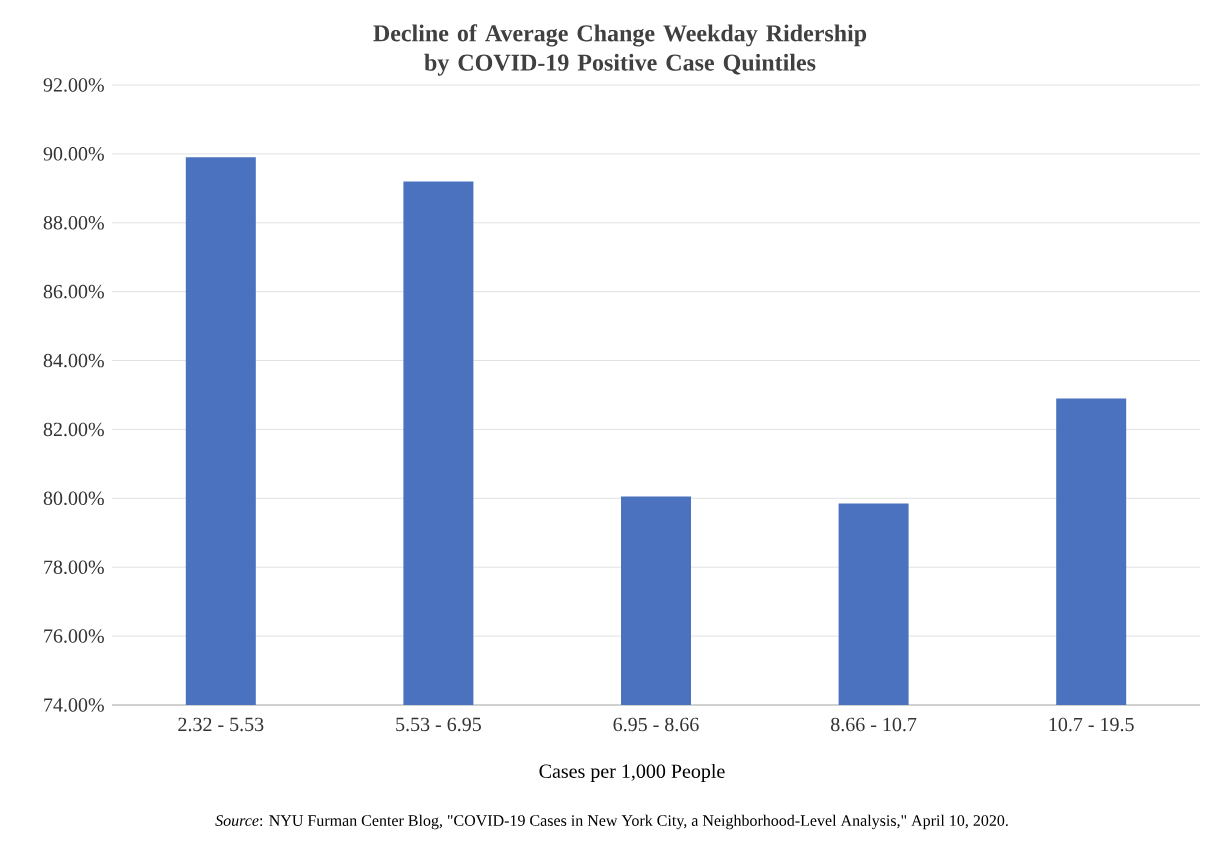 This screenshot has width=1217, height=856. What do you see at coordinates (73, 360) in the screenshot?
I see `y-tick-label: 84.00%` at bounding box center [73, 360].